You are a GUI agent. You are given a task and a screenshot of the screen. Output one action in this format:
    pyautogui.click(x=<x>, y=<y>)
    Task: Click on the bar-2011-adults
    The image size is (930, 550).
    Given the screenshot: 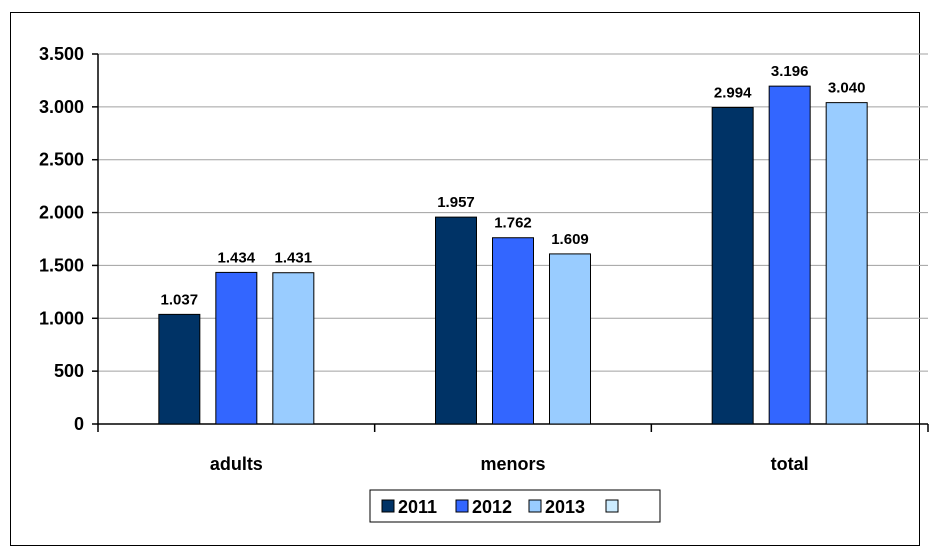 What is the action you would take?
    pyautogui.click(x=179, y=369)
    